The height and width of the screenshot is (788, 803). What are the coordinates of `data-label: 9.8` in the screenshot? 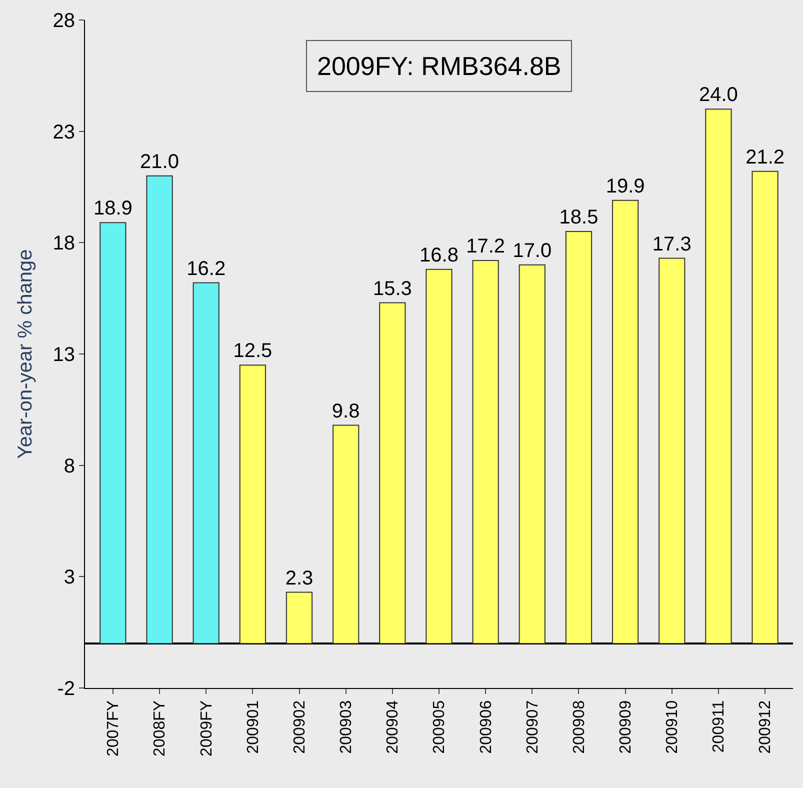 It's located at (346, 411).